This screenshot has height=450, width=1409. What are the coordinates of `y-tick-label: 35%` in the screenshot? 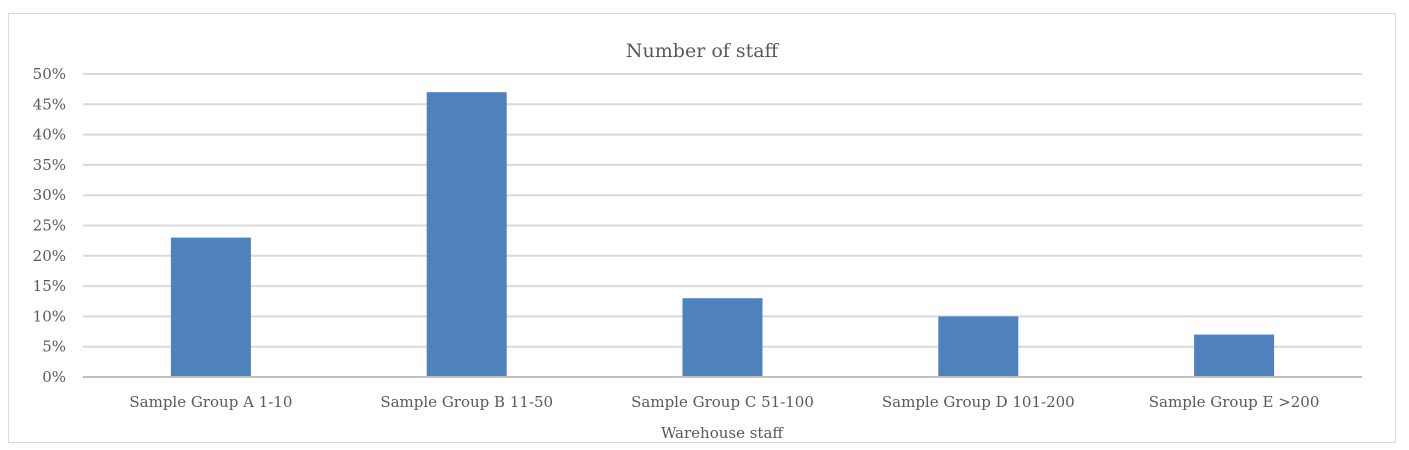 It's located at (49, 165).